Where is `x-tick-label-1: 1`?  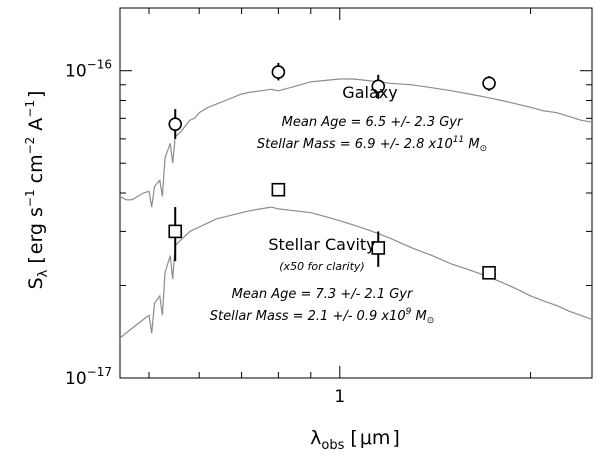 x-tick-label-1: 1 is located at coordinates (339, 397).